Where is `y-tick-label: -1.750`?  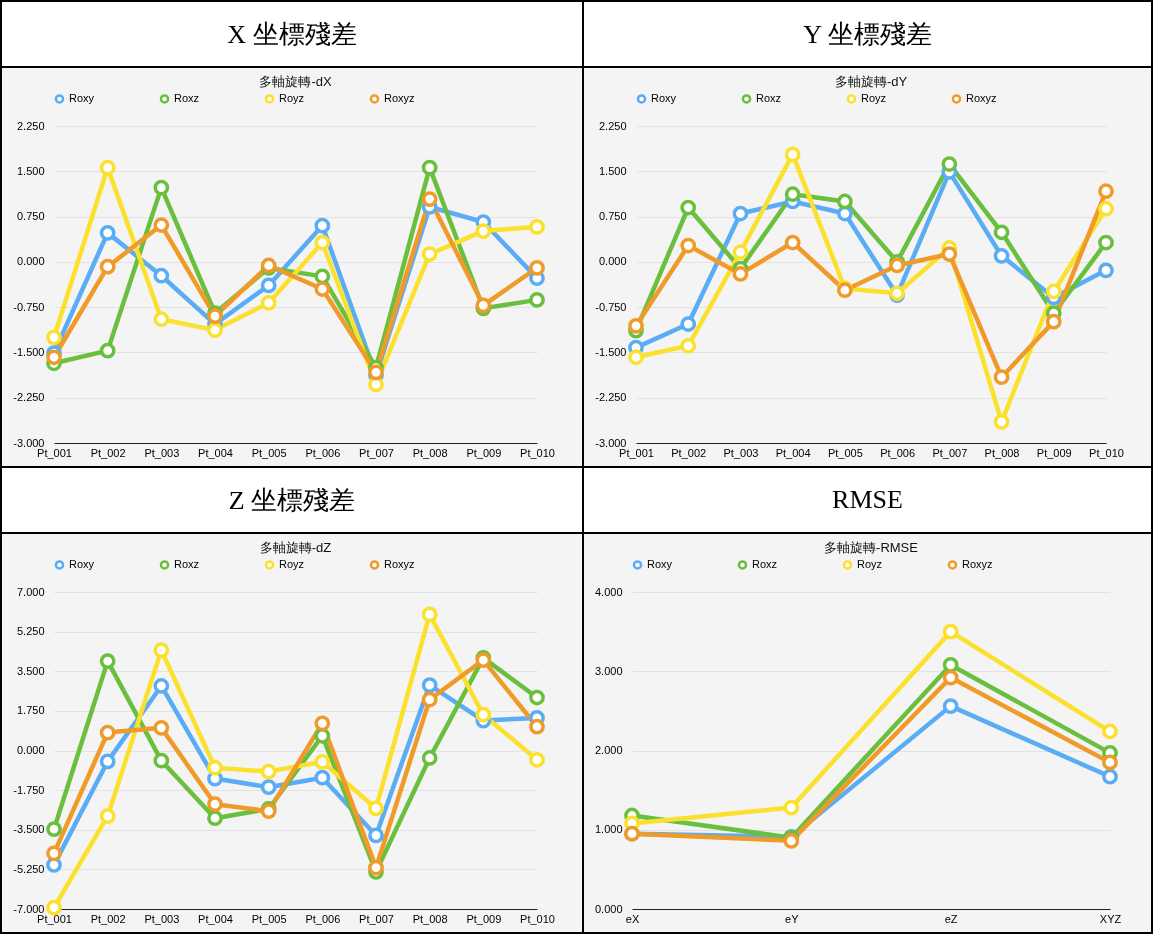 y-tick-label: -1.750 is located at coordinates (29, 789).